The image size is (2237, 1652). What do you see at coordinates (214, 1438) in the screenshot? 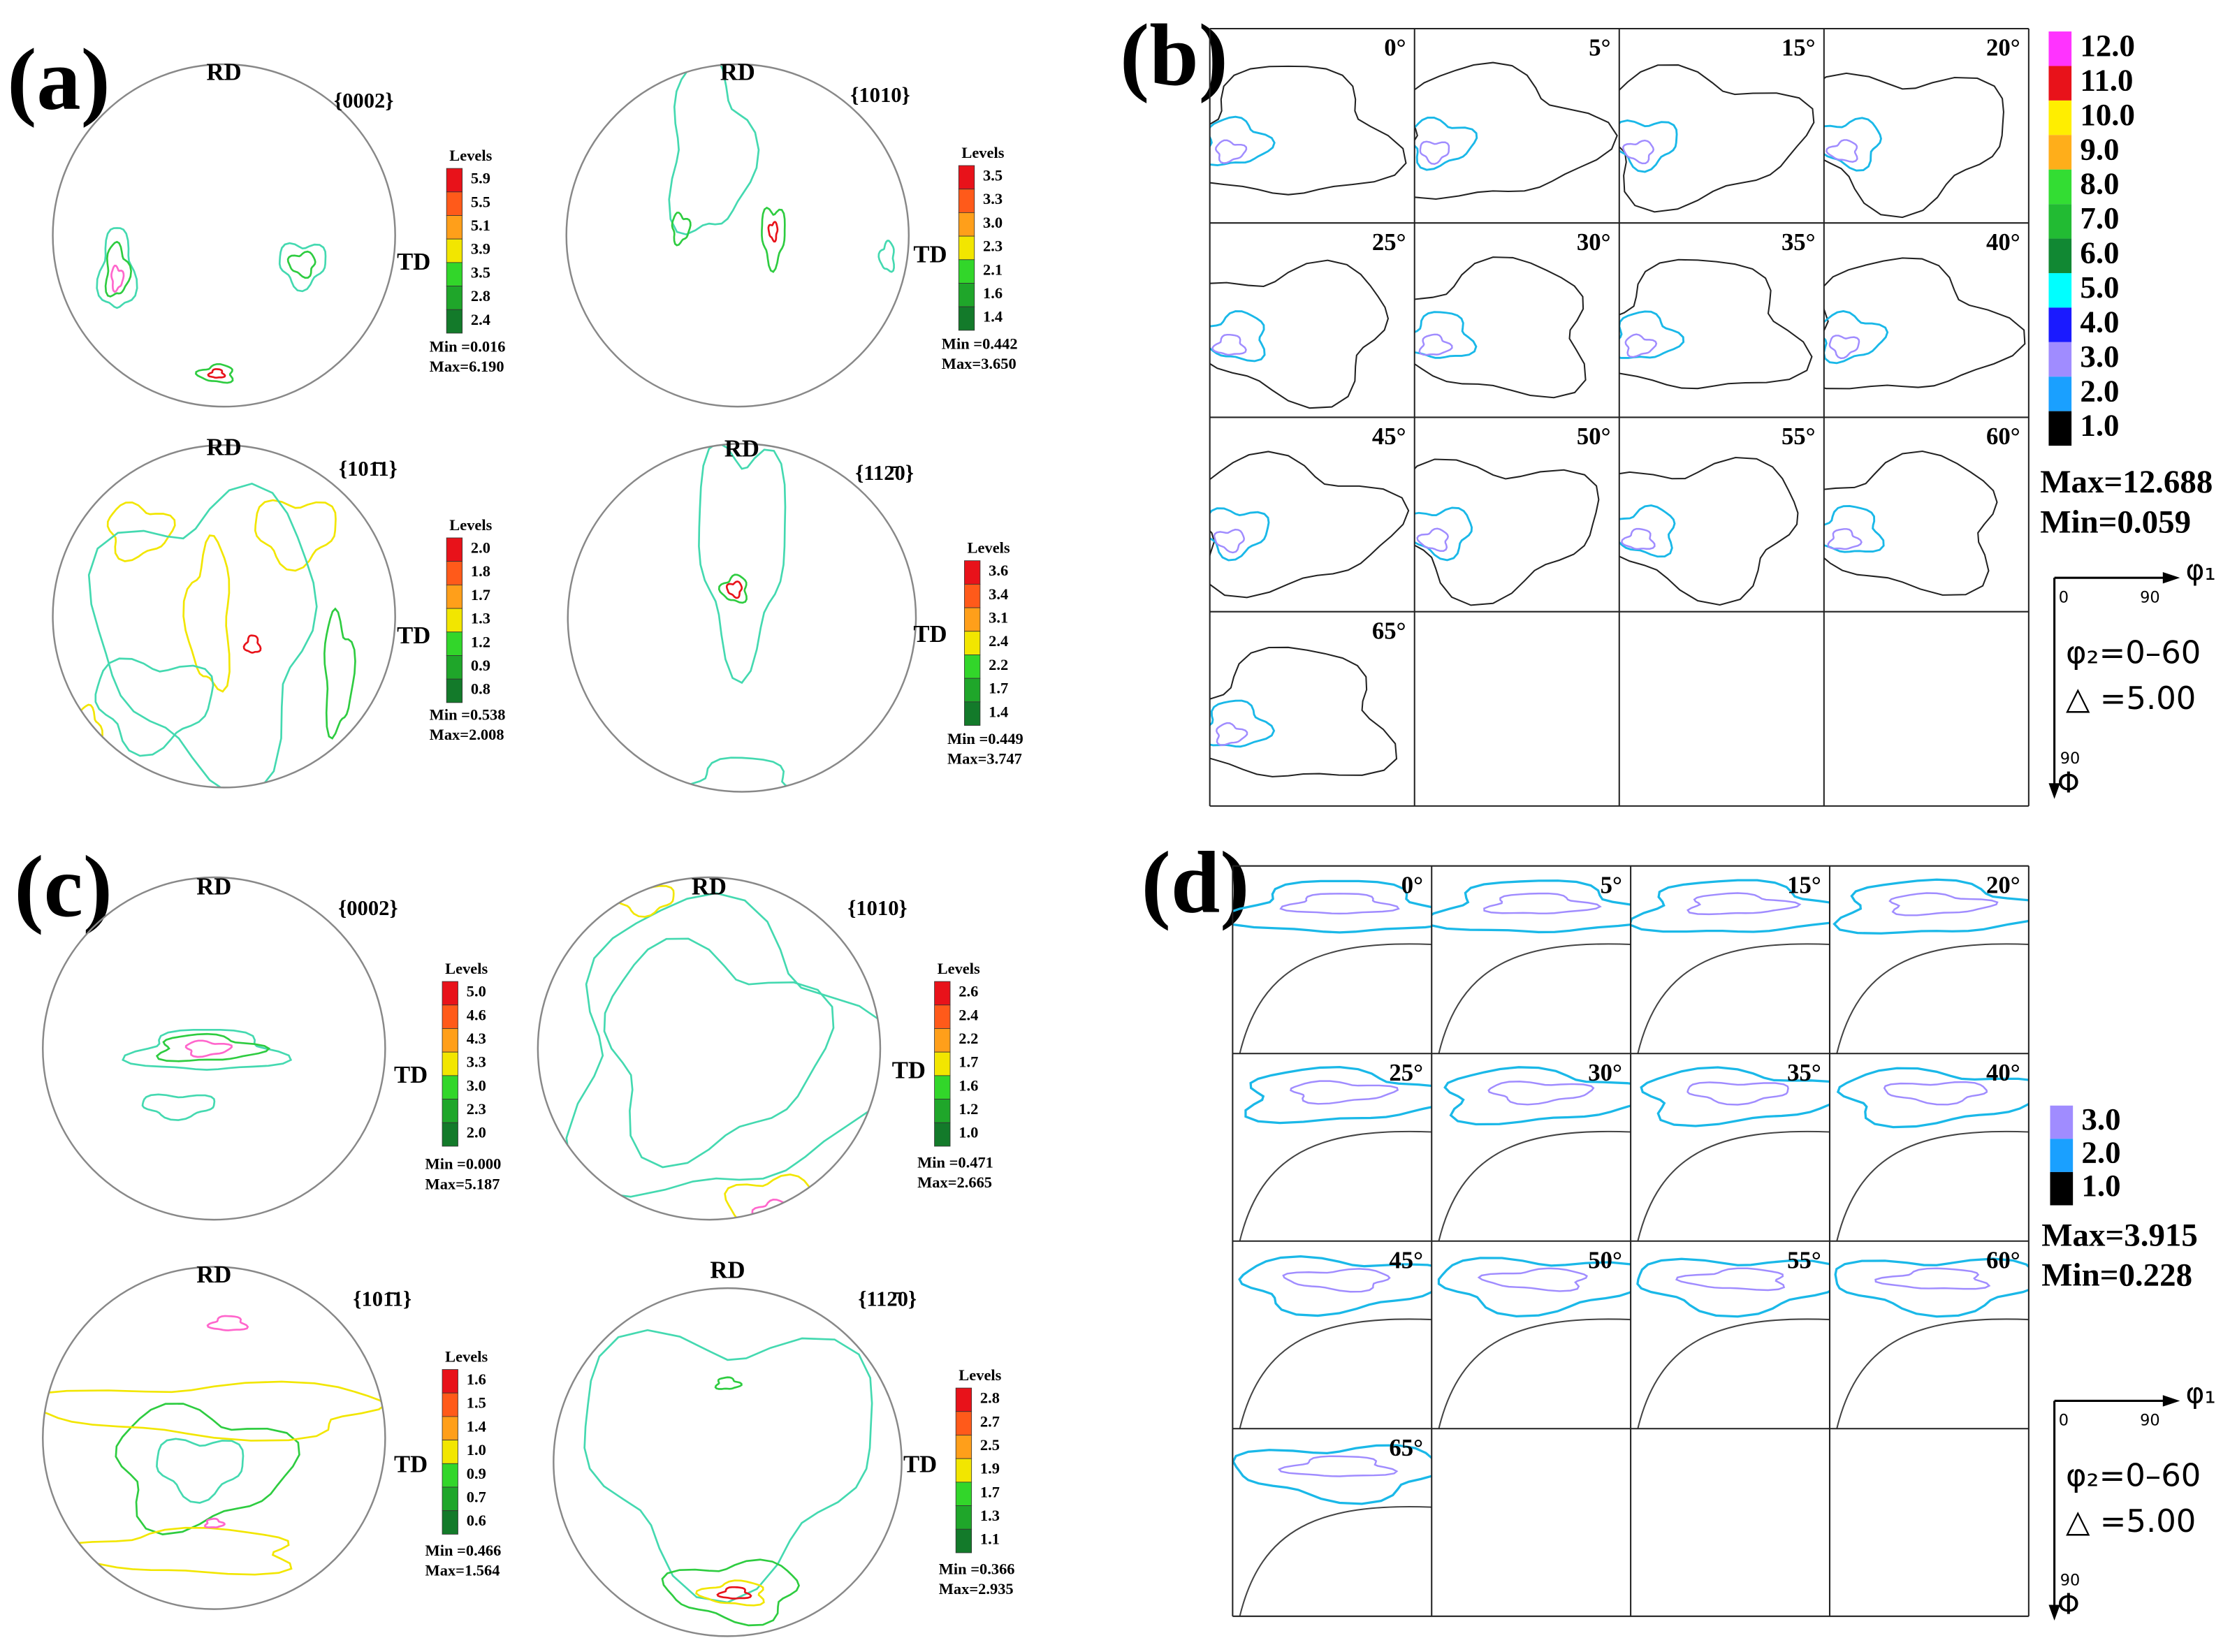
I see `pole-circle` at bounding box center [214, 1438].